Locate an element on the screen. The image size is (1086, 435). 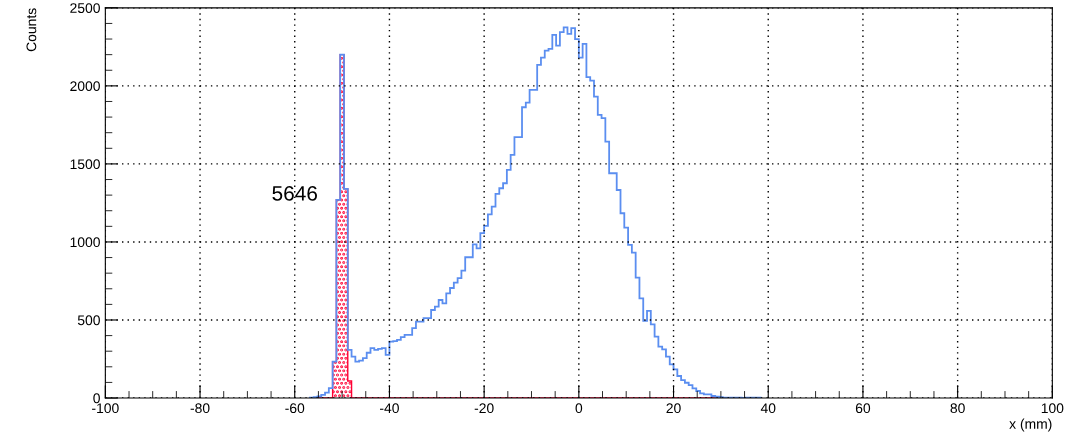
x-tick-label: 100 is located at coordinates (1052, 408).